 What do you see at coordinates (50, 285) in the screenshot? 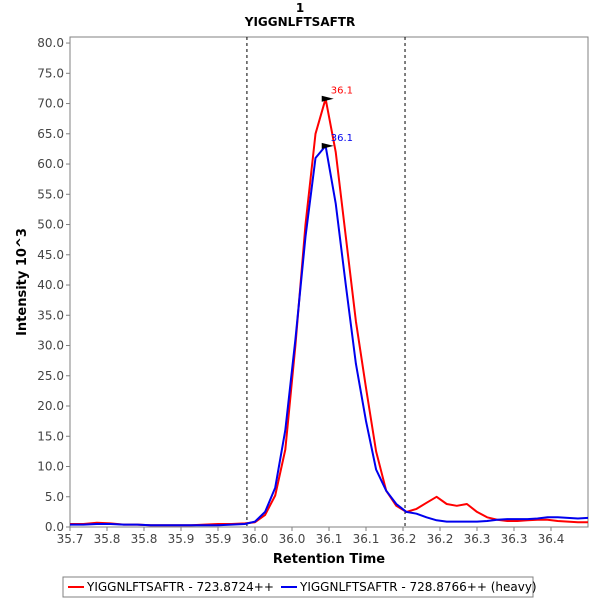
I see `y-tick-label: 40.0` at bounding box center [50, 285].